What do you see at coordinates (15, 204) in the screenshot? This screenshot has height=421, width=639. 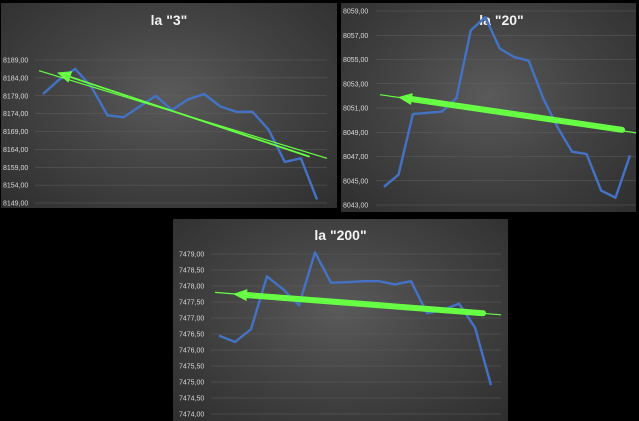 I see `y-tick-label: 8149,00` at bounding box center [15, 204].